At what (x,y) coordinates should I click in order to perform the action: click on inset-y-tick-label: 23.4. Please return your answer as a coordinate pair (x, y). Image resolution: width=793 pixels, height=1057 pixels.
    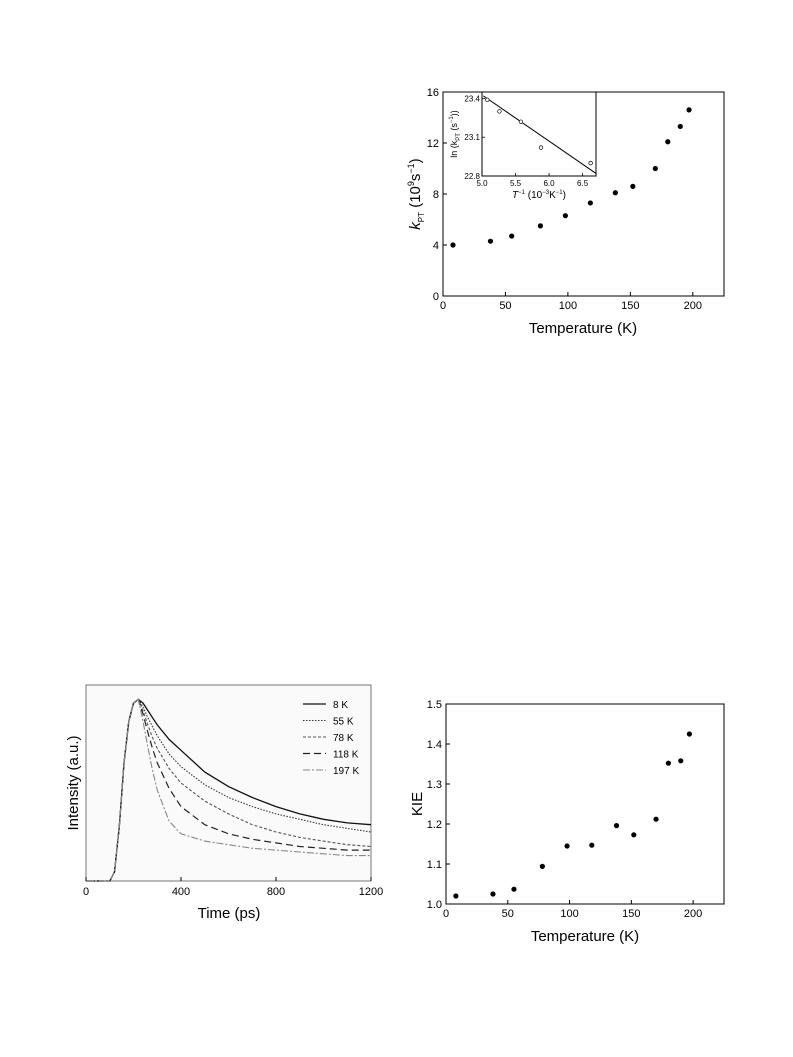
    Looking at the image, I should click on (472, 98).